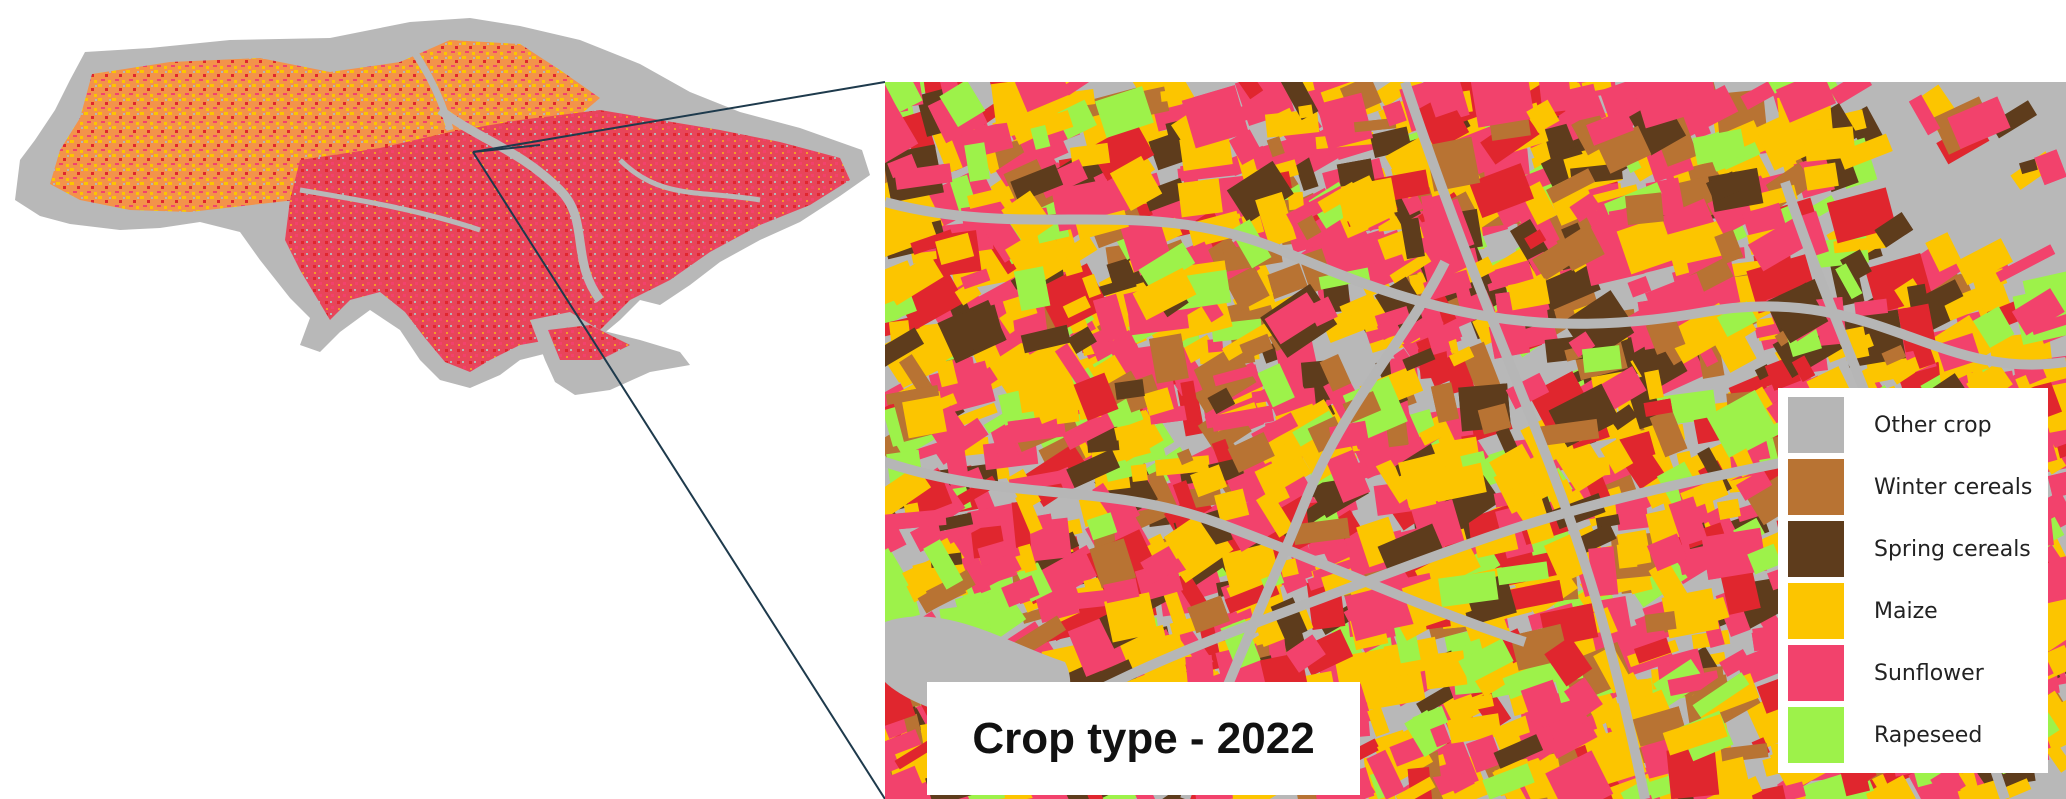 The width and height of the screenshot is (2066, 799). Describe the element at coordinates (1928, 735) in the screenshot. I see `legend-label: Rapeseed` at that location.